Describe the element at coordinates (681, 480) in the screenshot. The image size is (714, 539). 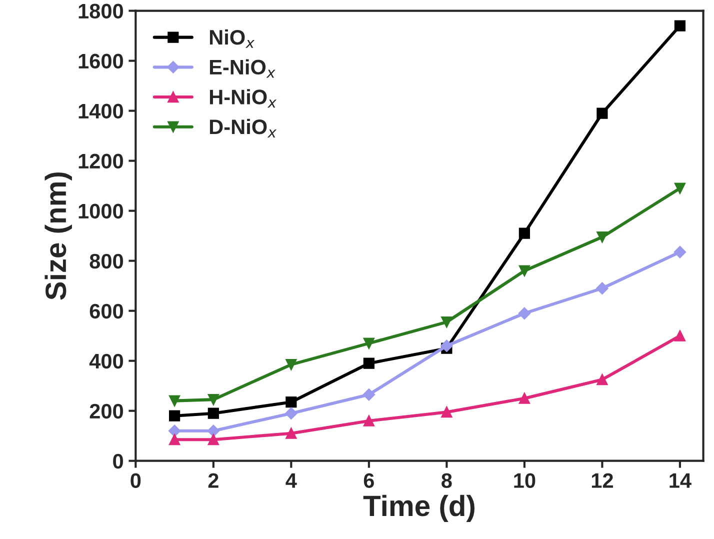
I see `x-tick-label: 14` at that location.